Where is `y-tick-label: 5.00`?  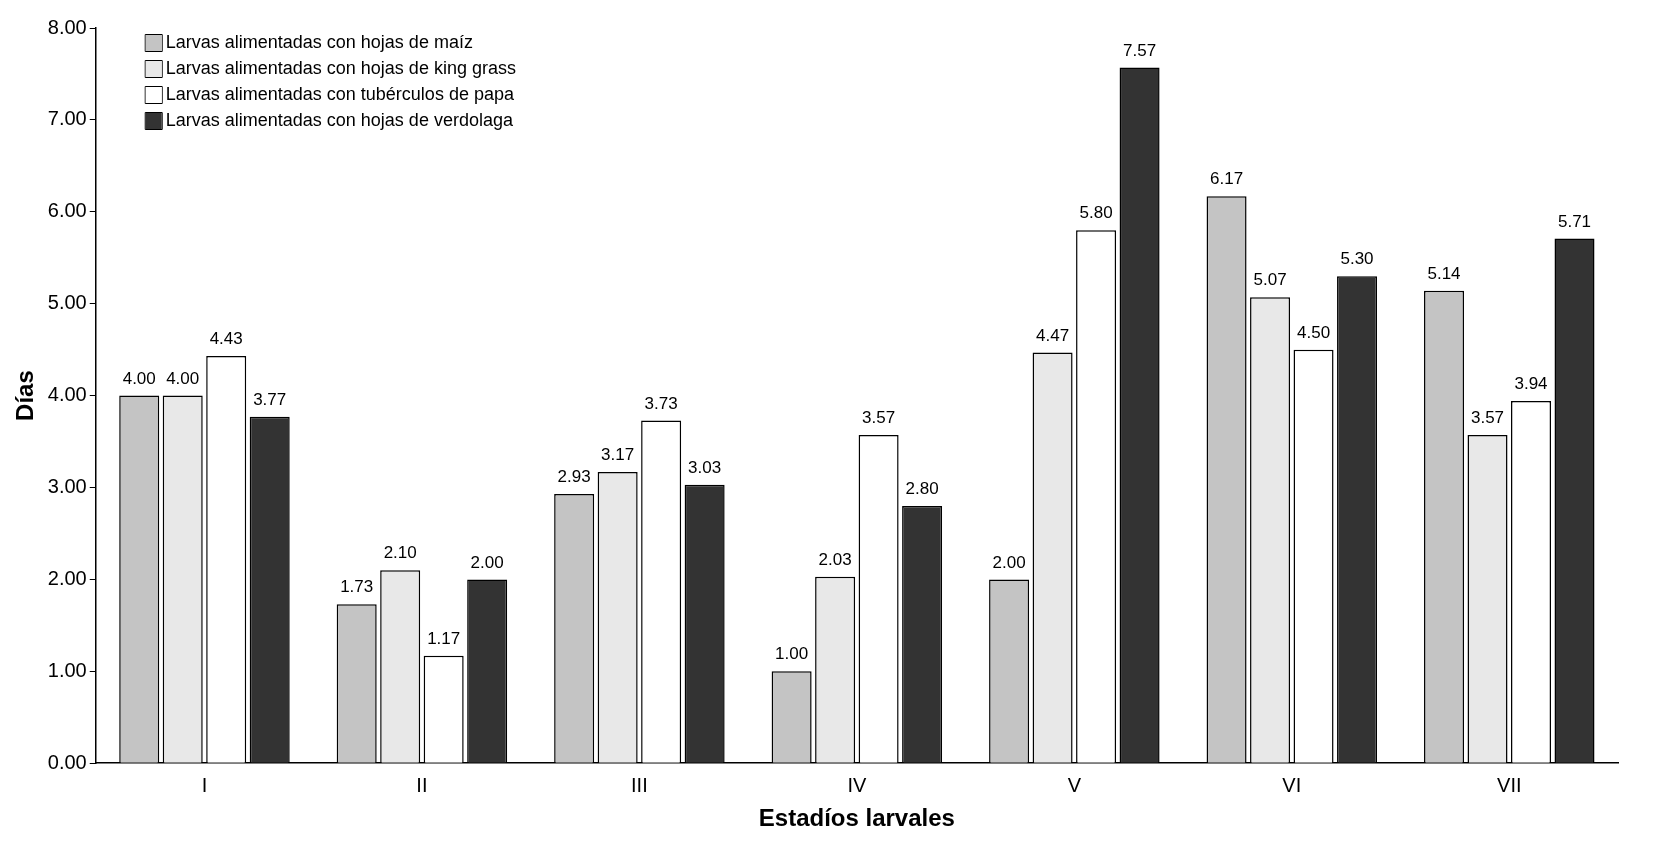 y-tick-label: 5.00 is located at coordinates (67, 302).